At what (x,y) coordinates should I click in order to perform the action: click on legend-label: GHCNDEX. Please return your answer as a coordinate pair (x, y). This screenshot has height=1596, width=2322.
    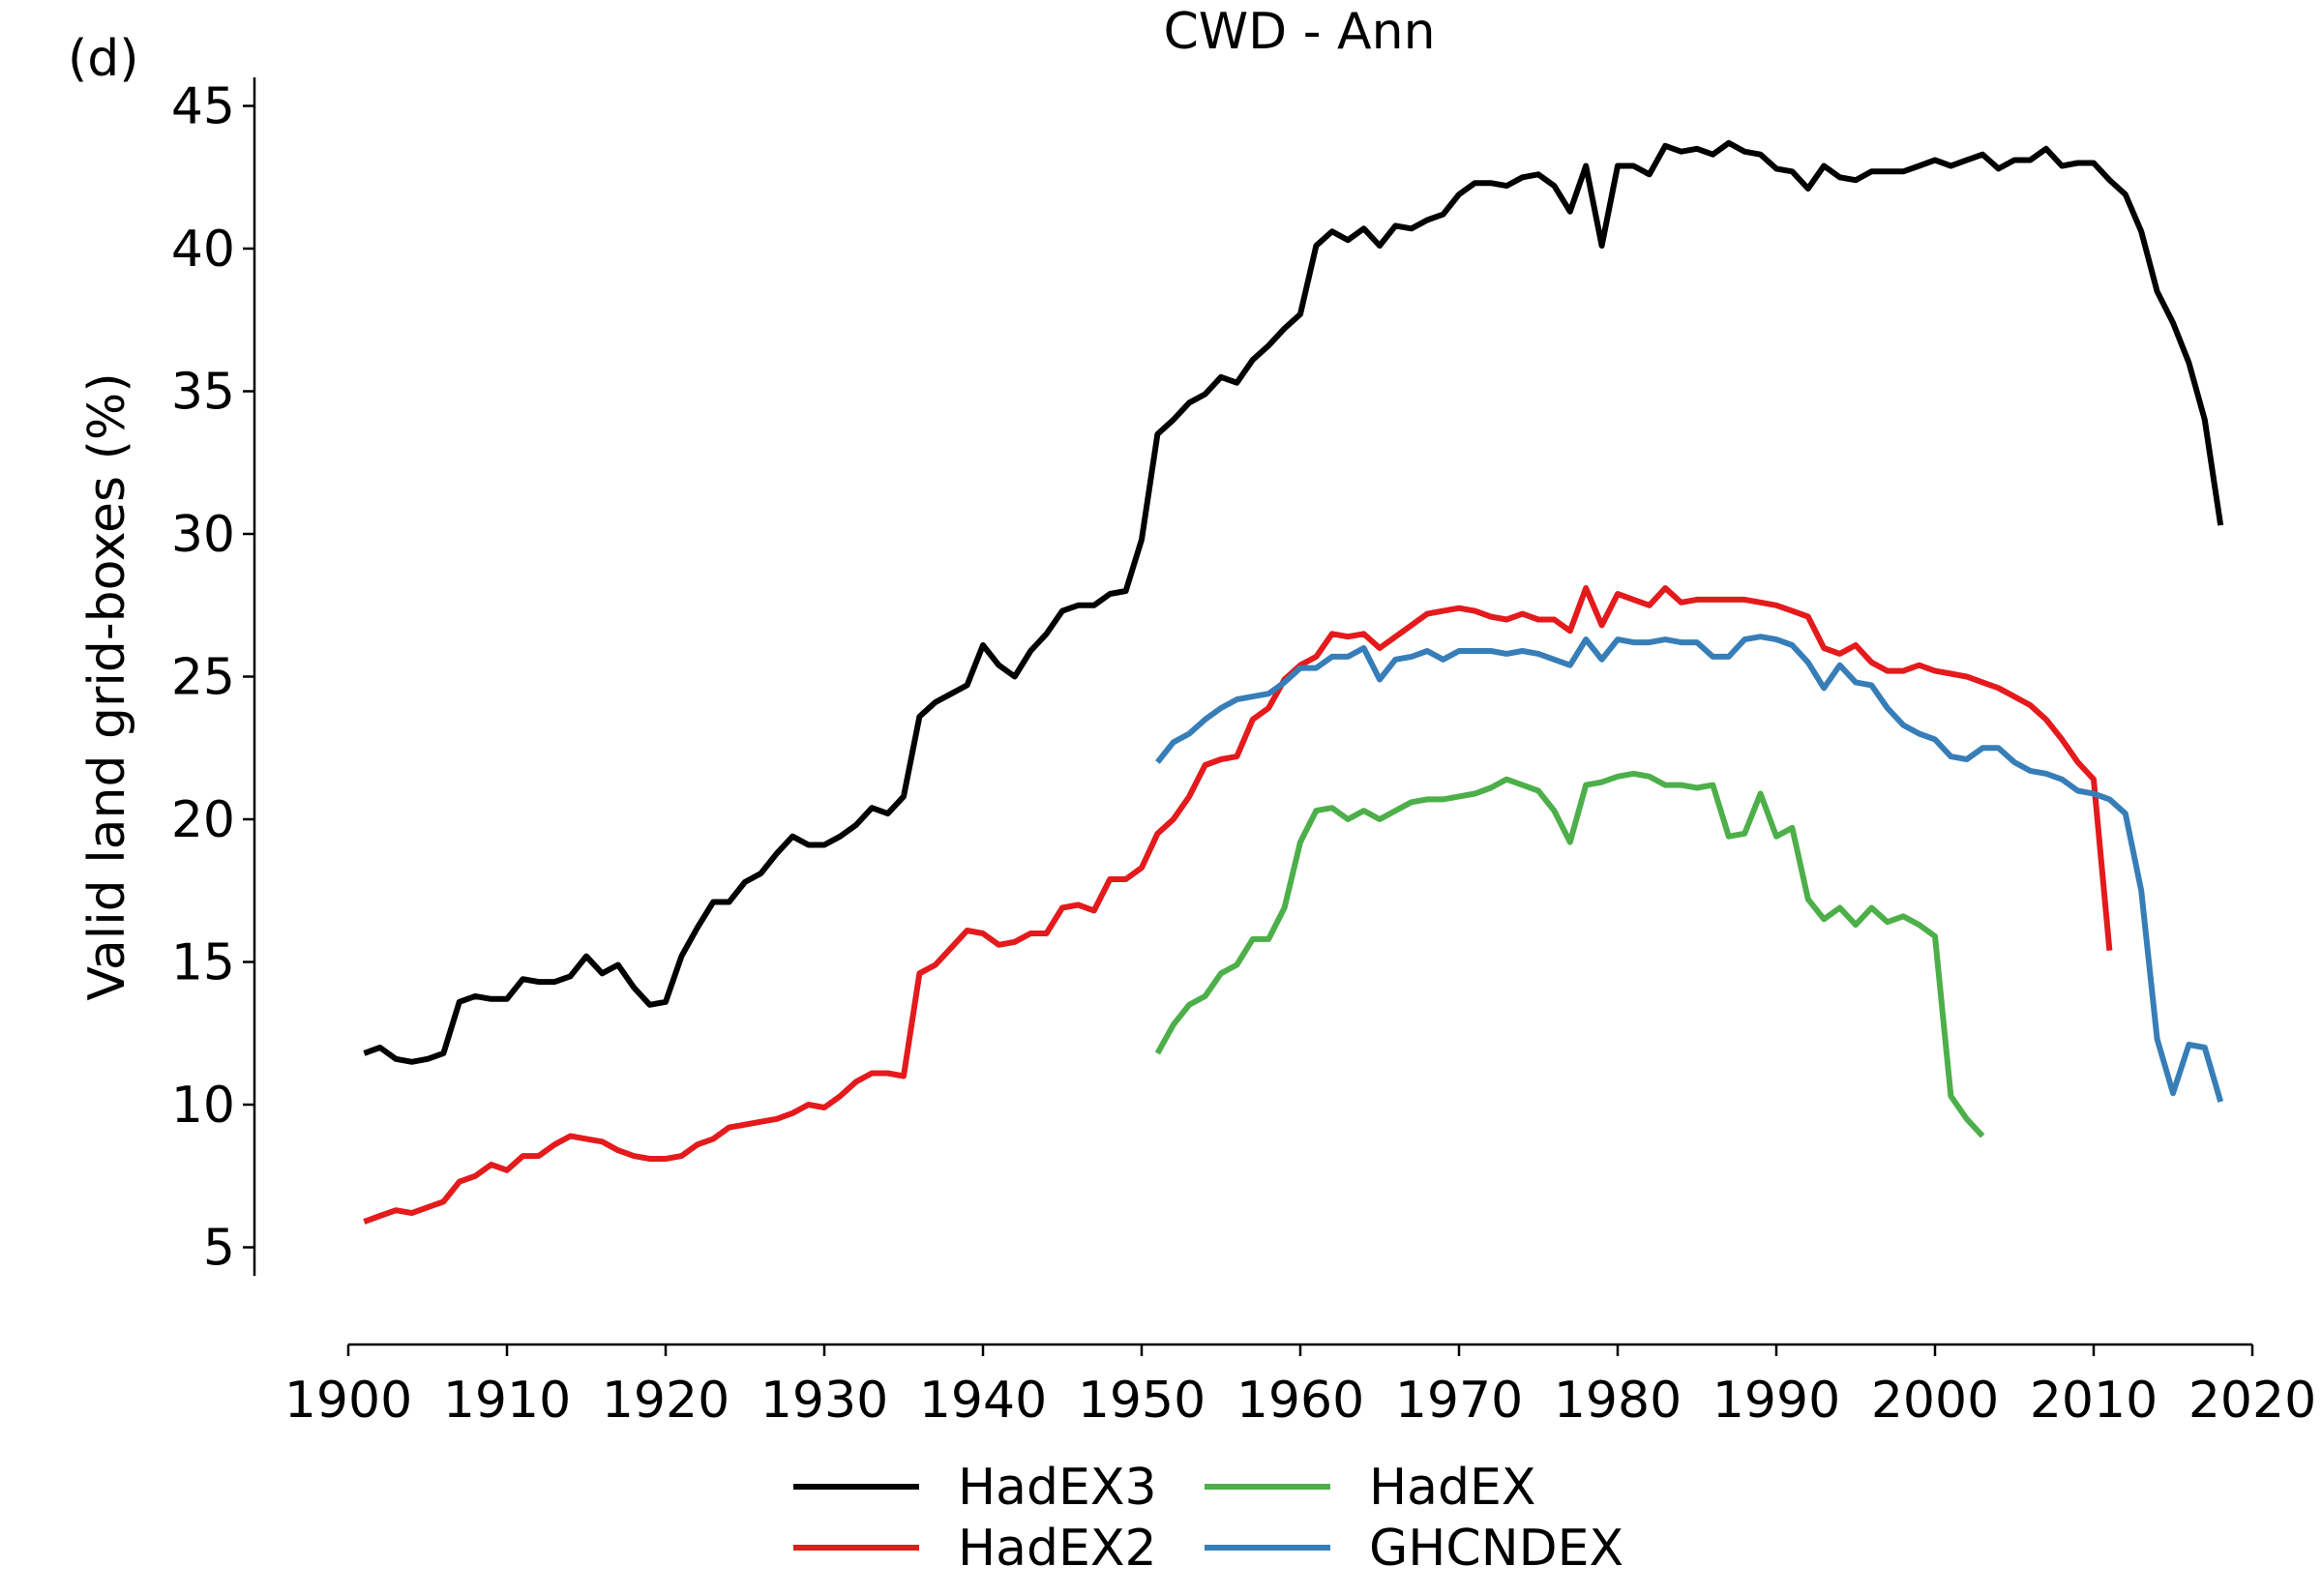
    Looking at the image, I should click on (1496, 1549).